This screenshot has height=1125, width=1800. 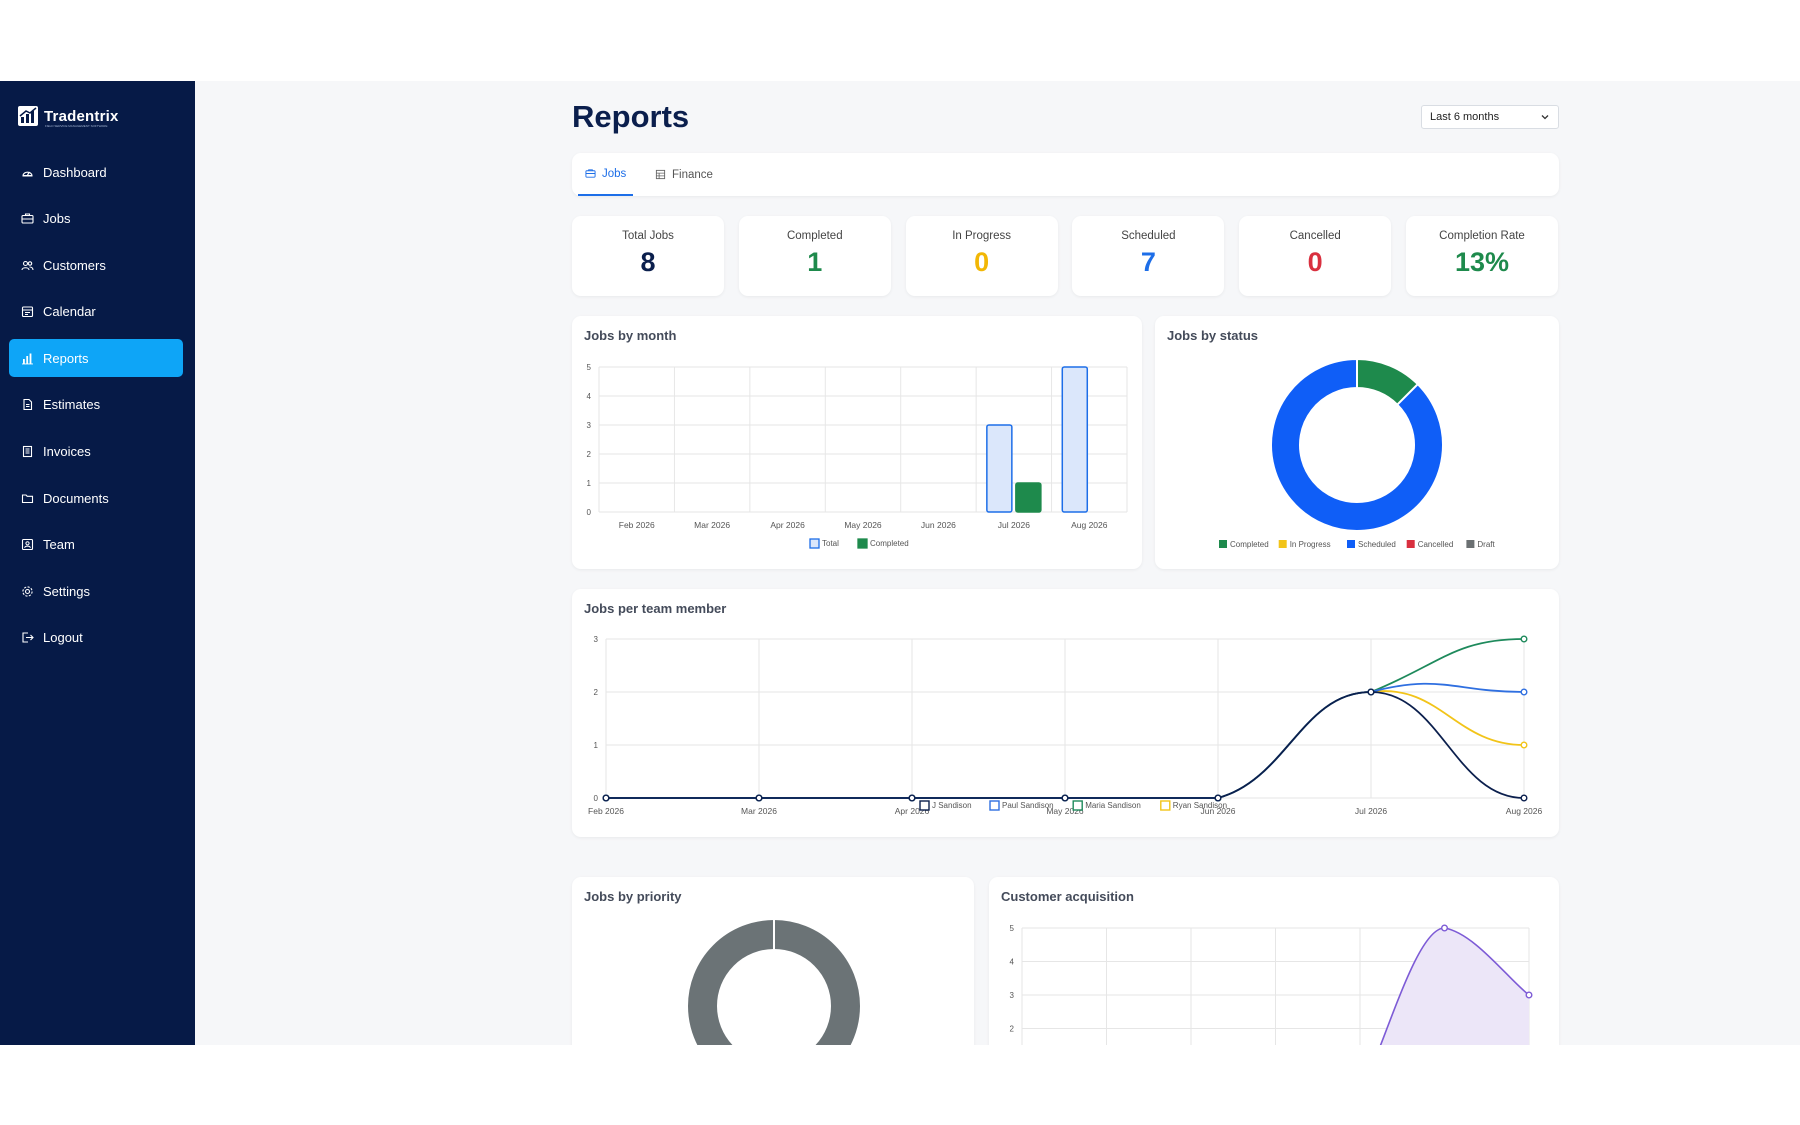 I want to click on date-range-select: Last 6 months, so click(x=1490, y=117).